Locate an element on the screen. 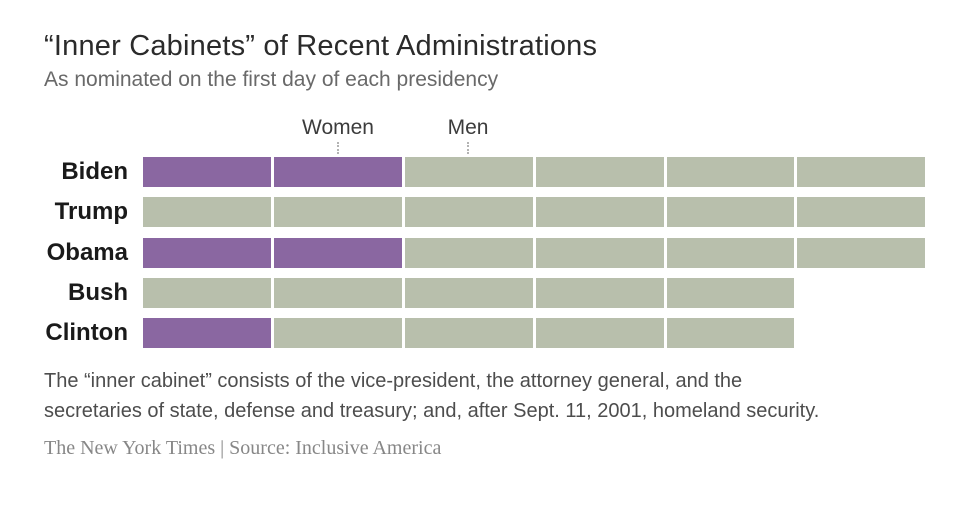  bar-row: Bush is located at coordinates (490, 292).